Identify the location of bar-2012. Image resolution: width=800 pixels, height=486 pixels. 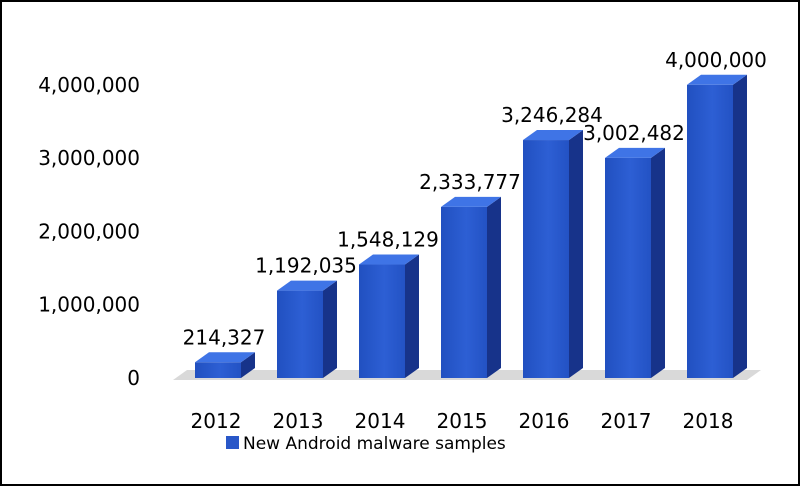
(225, 365).